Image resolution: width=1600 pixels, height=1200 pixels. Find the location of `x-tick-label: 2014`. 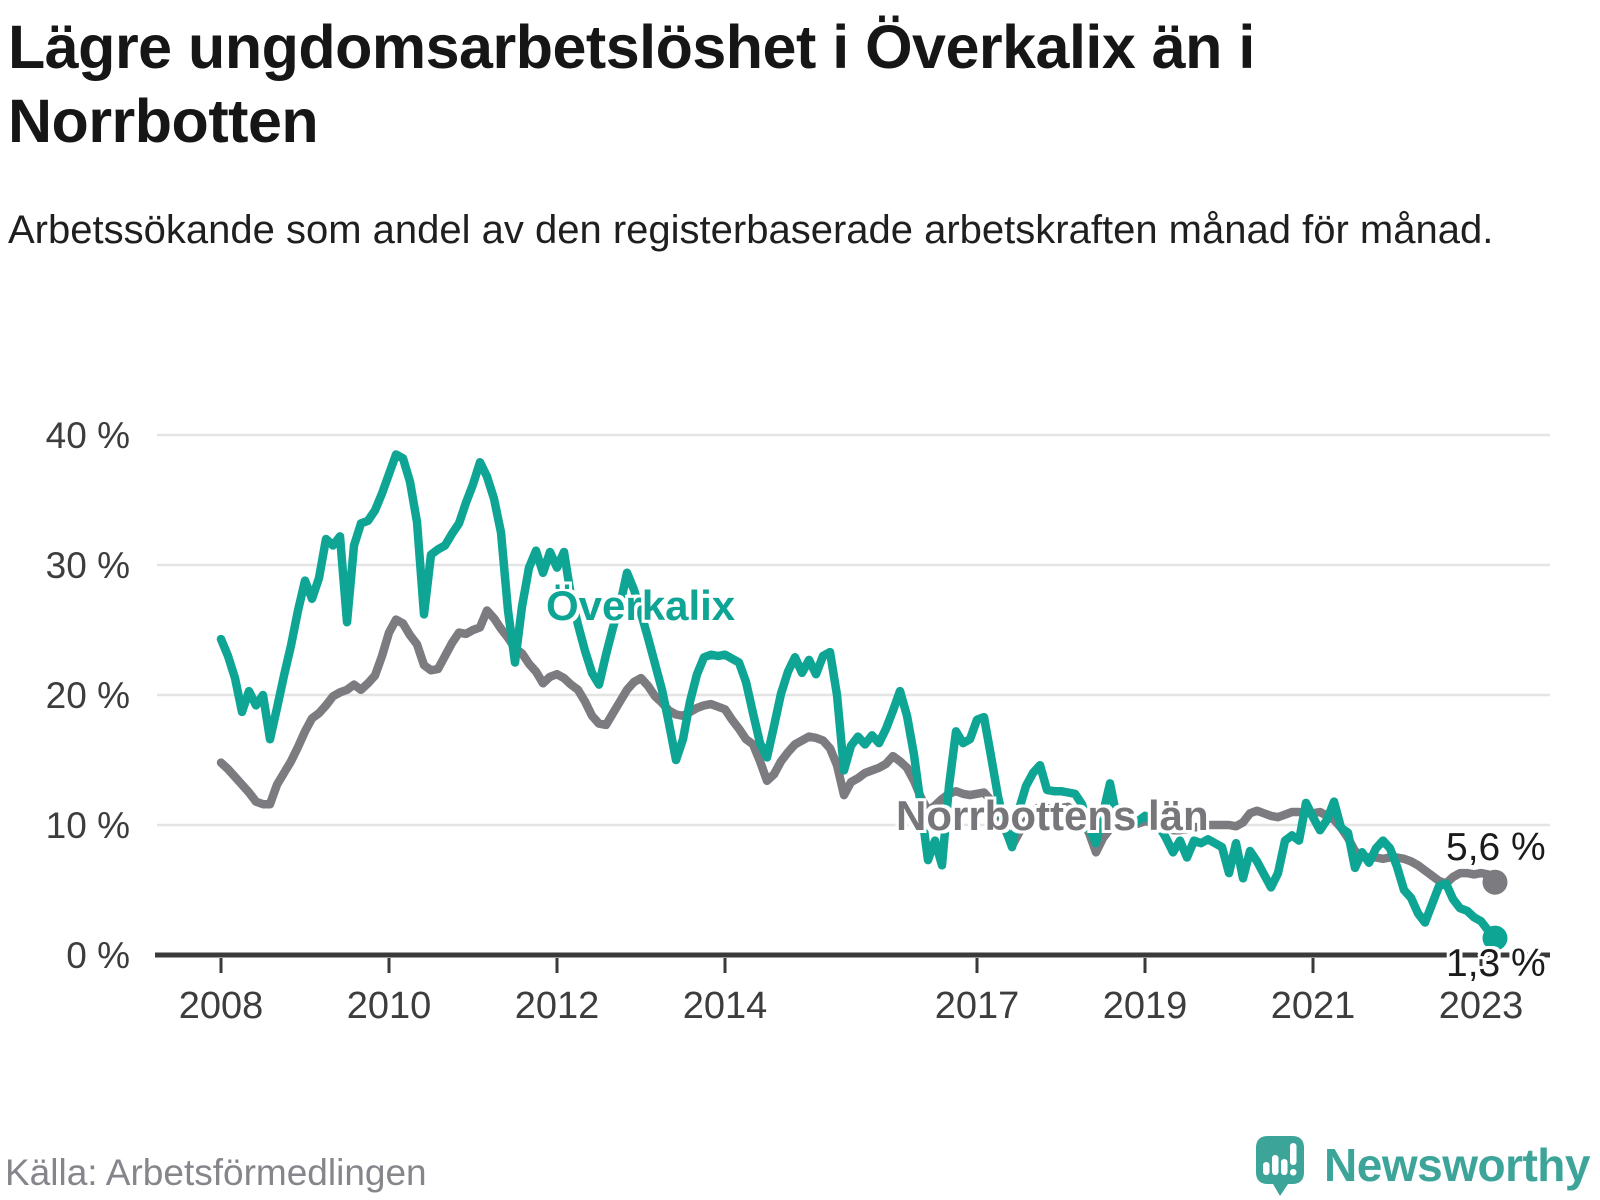

x-tick-label: 2014 is located at coordinates (725, 1006).